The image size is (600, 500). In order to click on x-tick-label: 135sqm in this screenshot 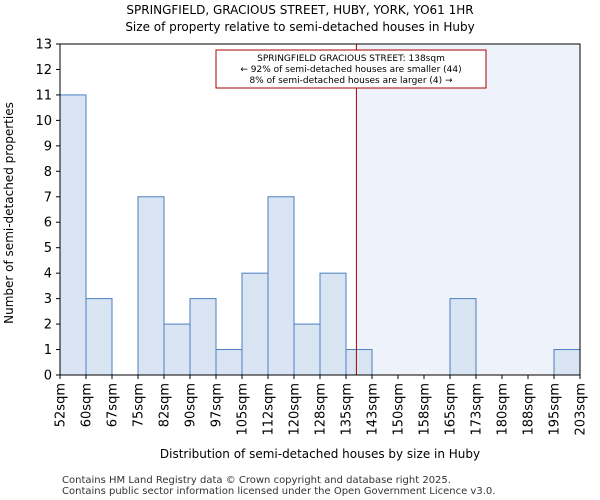, I will do `click(347, 409)`.